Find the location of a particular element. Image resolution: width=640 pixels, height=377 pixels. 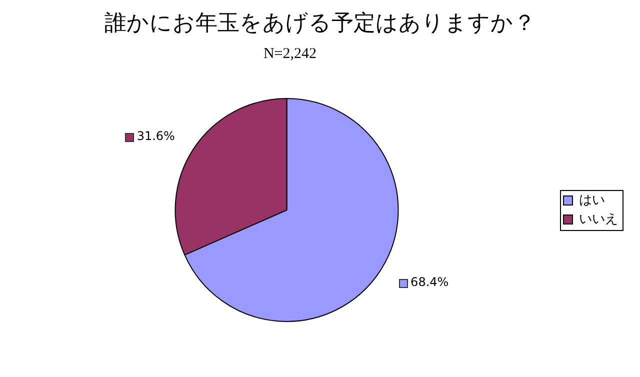

data-label: 68.4% is located at coordinates (429, 282).